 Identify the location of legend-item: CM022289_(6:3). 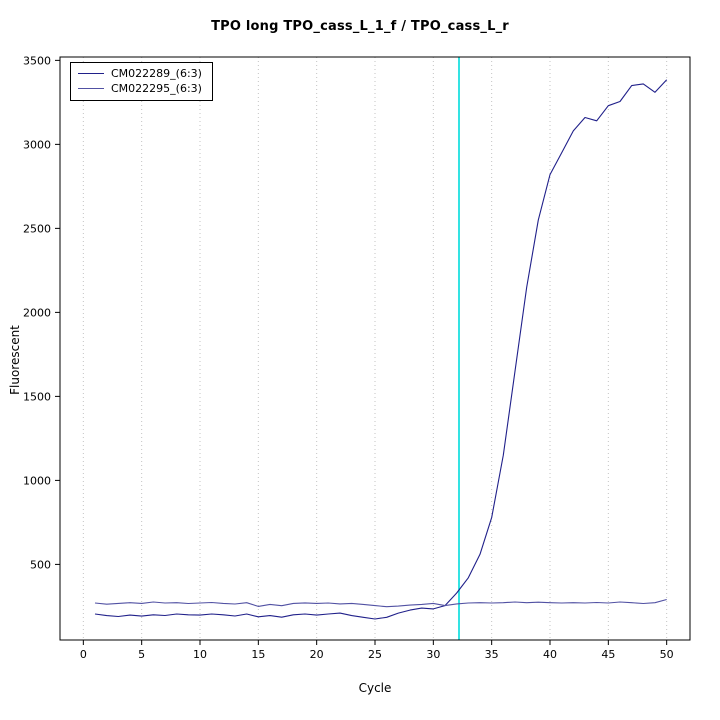
(140, 73).